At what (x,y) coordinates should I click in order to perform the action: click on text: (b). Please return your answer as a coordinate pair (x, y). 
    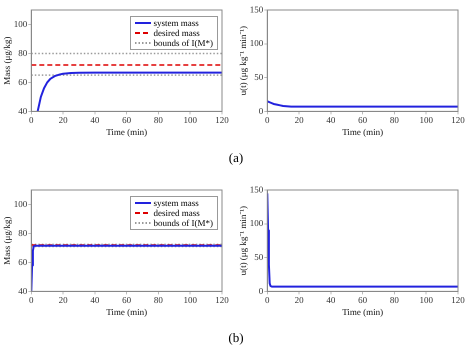
    Looking at the image, I should click on (236, 337).